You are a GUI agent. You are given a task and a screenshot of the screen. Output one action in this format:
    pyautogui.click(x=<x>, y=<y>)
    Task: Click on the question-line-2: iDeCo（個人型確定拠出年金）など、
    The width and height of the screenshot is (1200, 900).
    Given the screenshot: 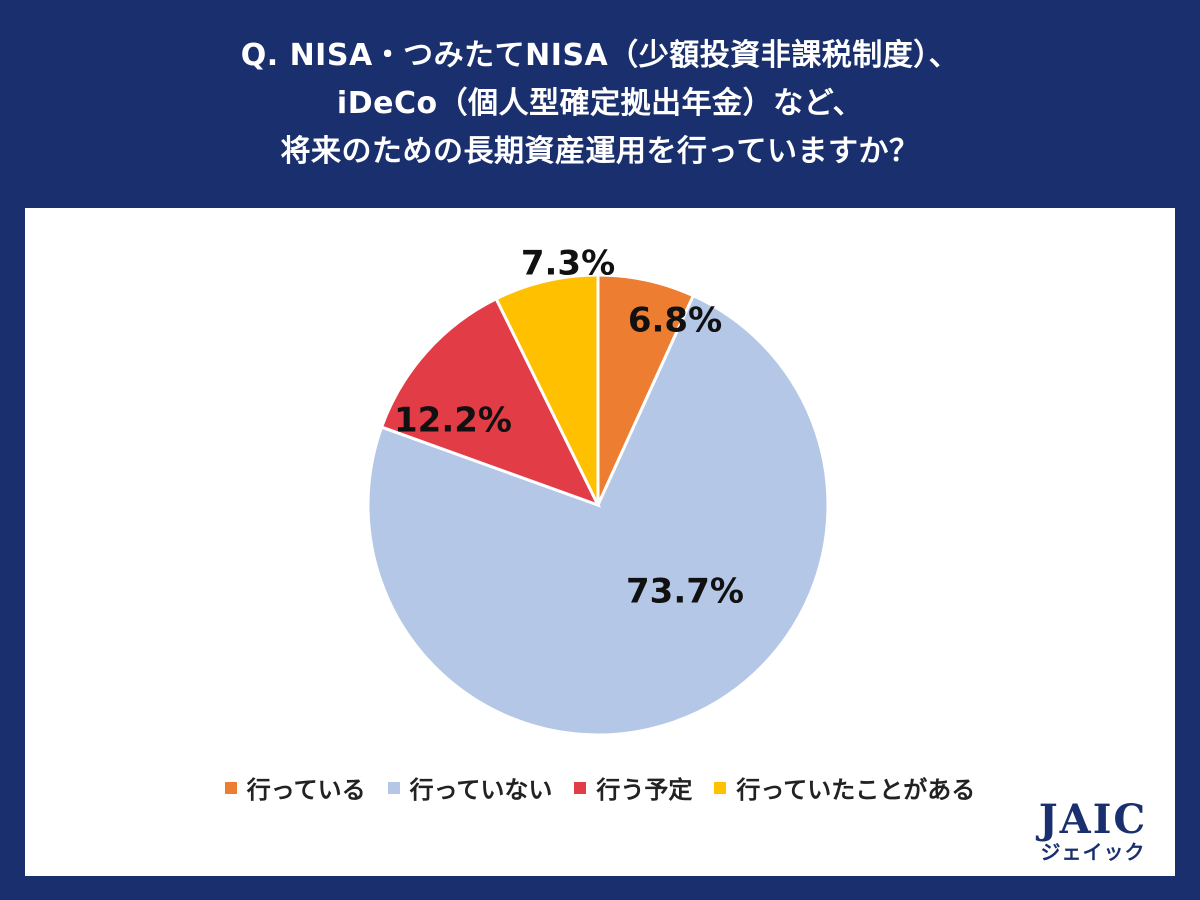 What is the action you would take?
    pyautogui.click(x=600, y=103)
    